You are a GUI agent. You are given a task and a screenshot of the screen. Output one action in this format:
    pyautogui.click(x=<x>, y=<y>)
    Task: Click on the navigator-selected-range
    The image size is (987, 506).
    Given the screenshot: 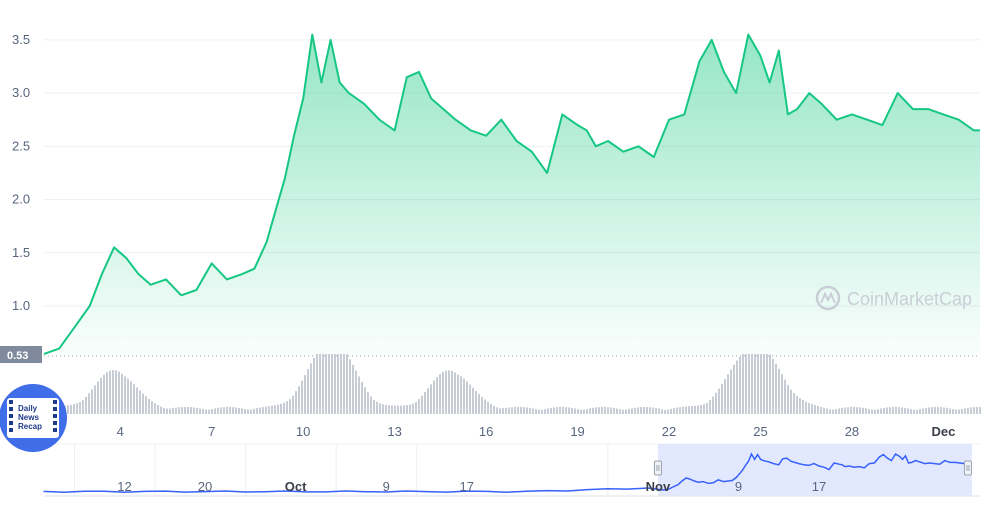 What is the action you would take?
    pyautogui.click(x=814, y=470)
    